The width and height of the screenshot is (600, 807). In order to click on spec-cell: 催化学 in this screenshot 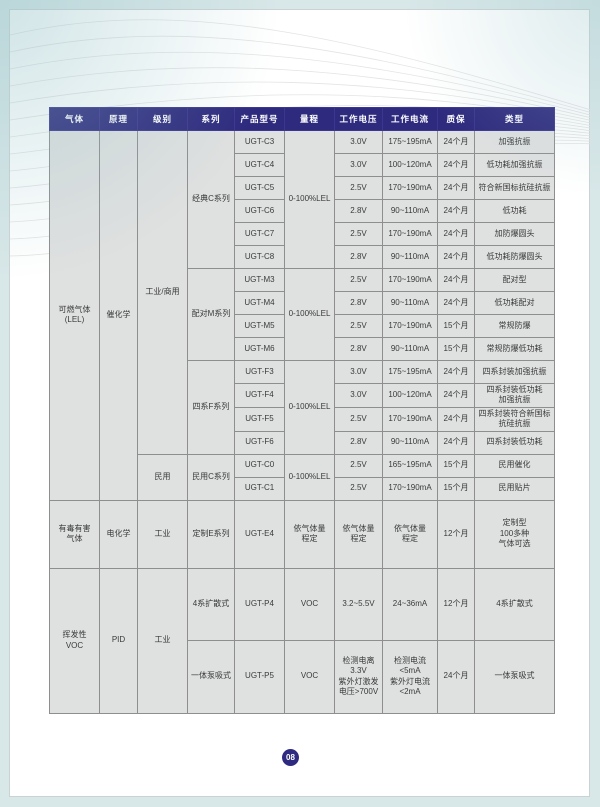, I will do `click(118, 315)`.